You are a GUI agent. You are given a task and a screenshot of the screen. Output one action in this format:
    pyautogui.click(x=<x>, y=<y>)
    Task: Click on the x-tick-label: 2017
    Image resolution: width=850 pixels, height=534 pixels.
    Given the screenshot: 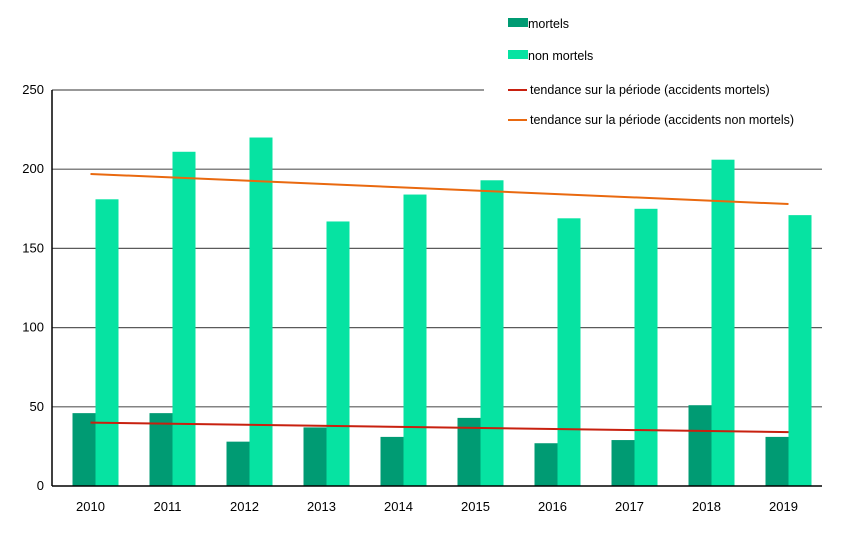 What is the action you would take?
    pyautogui.click(x=629, y=506)
    